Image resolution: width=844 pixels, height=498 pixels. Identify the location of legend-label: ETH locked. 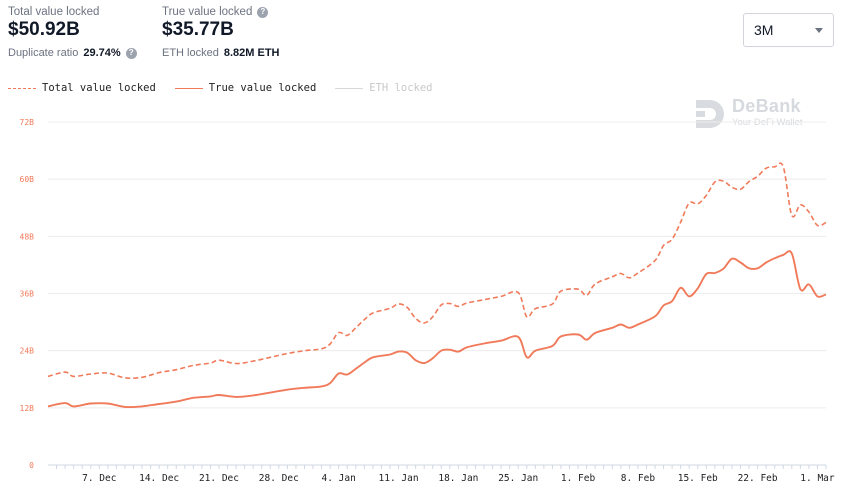
(401, 88).